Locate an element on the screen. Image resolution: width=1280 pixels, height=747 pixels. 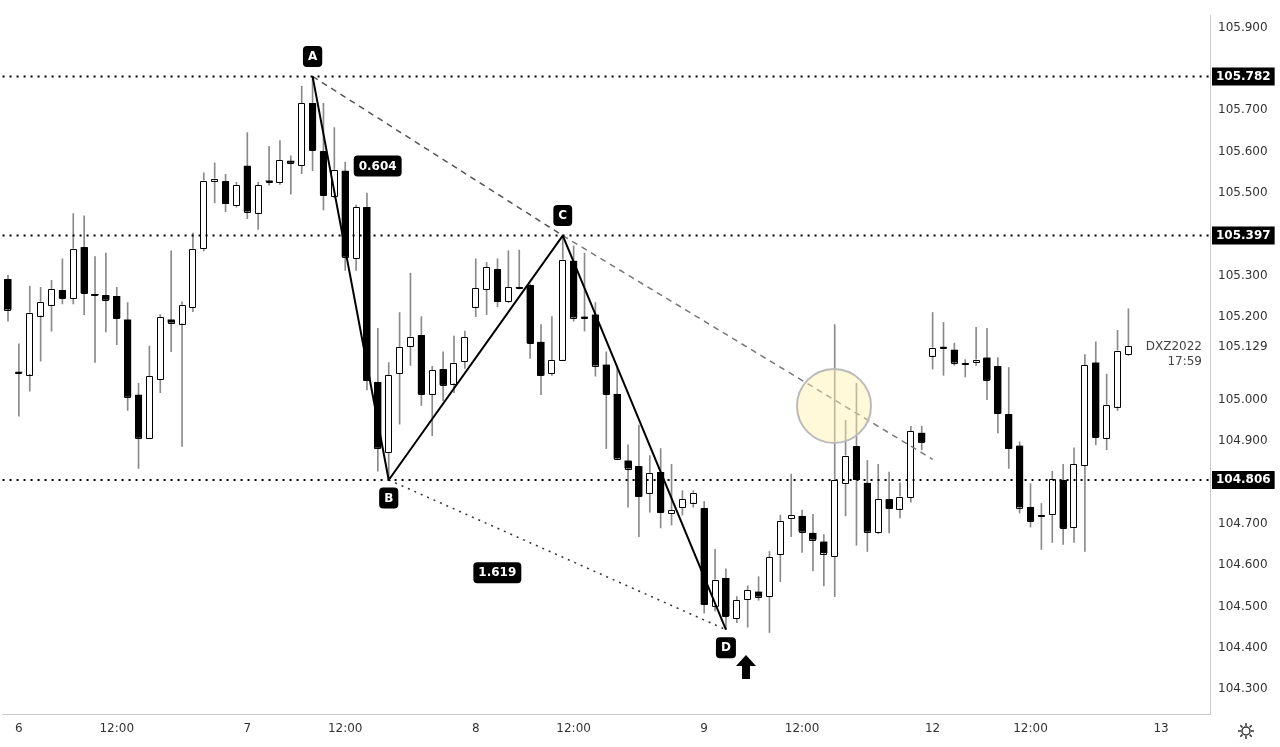
y-tick-label: 105.200 is located at coordinates (1243, 316).